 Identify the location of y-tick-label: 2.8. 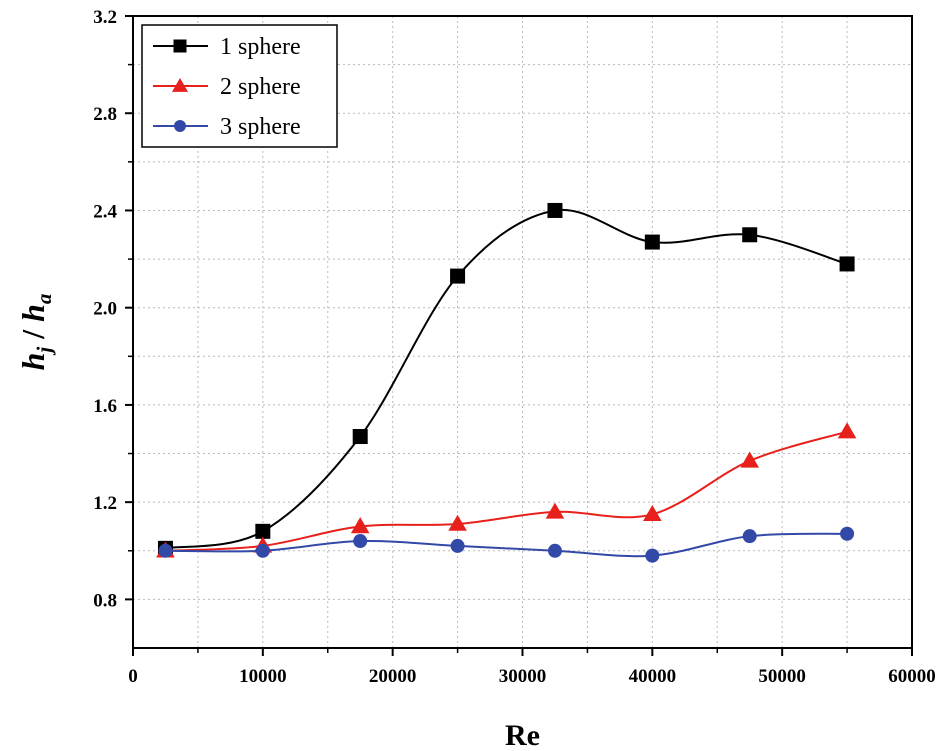
(105, 114).